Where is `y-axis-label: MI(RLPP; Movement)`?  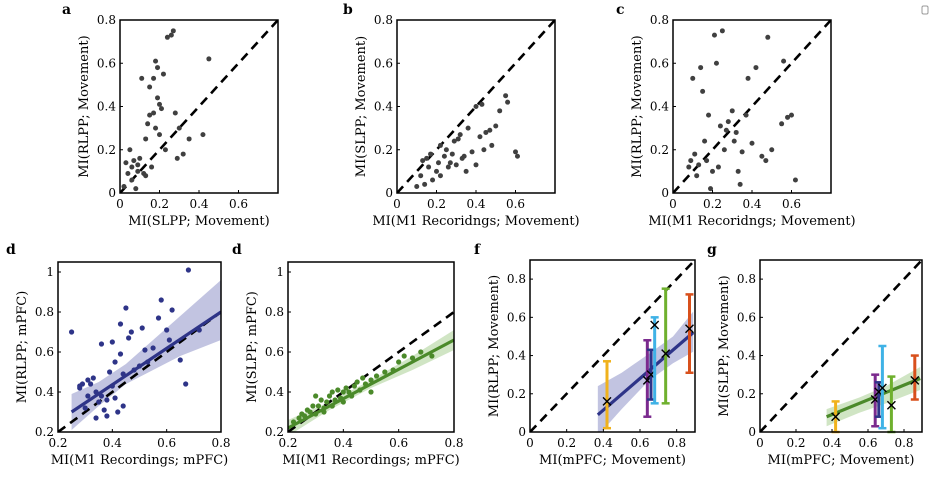
y-axis-label: MI(RLPP; Movement) is located at coordinates (637, 106).